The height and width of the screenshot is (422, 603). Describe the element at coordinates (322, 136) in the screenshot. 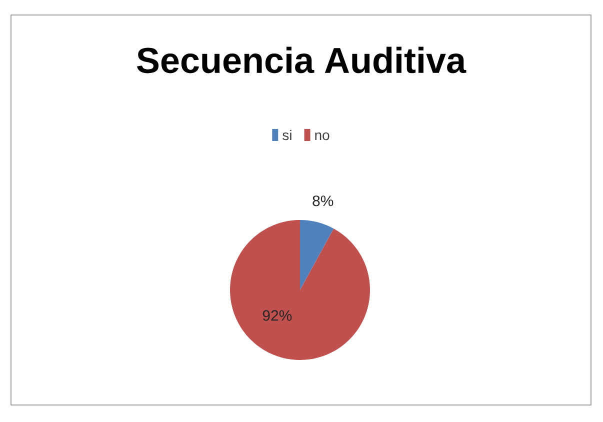

I see `legend-label: no` at that location.